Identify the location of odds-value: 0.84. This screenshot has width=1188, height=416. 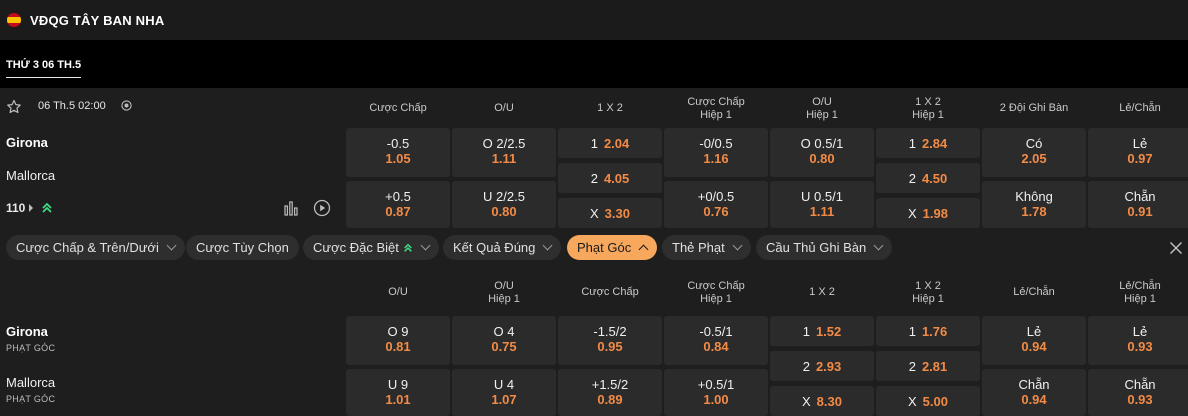
(716, 346).